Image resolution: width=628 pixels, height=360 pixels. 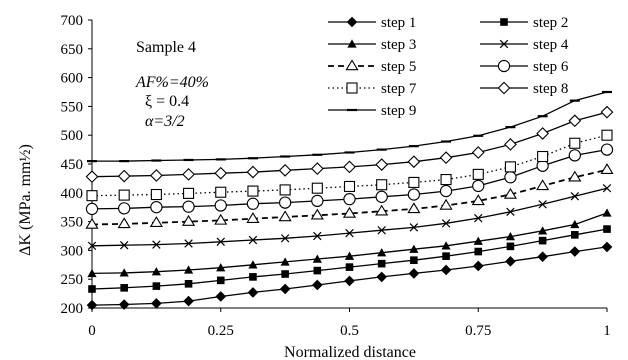 I want to click on x-axis-ticks: 0 0.25 0.5 0.75 1, so click(x=349, y=323).